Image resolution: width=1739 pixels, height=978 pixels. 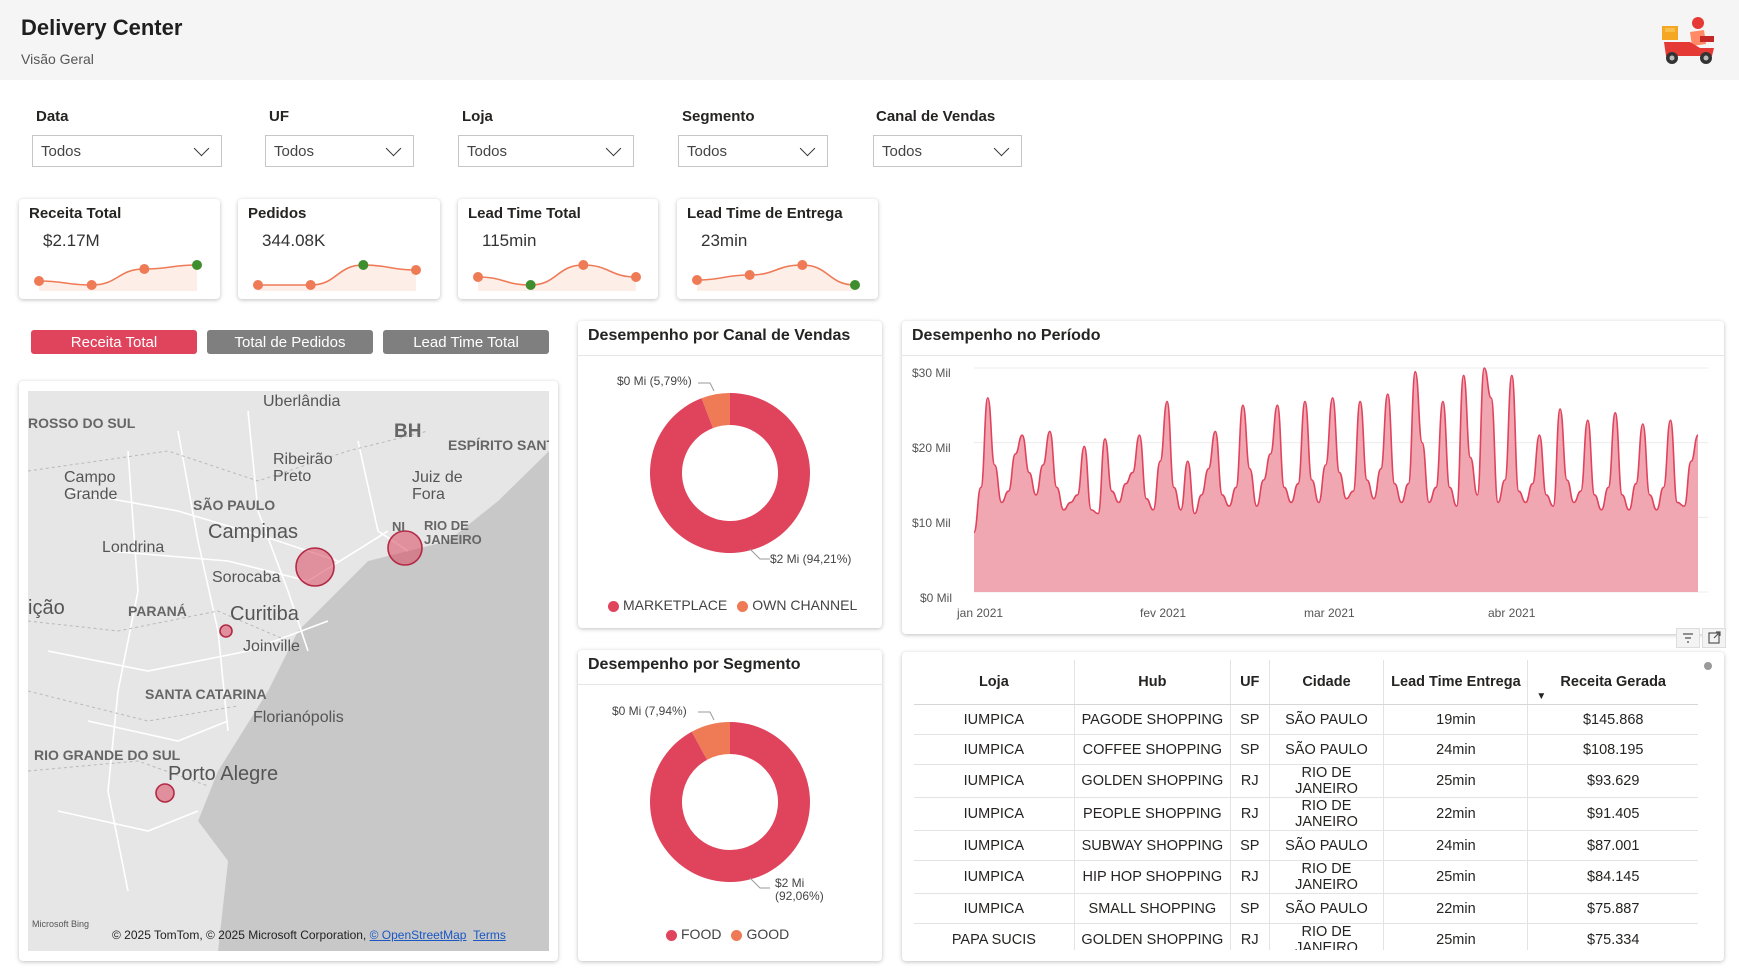 I want to click on donut-slice-good, so click(x=710, y=741).